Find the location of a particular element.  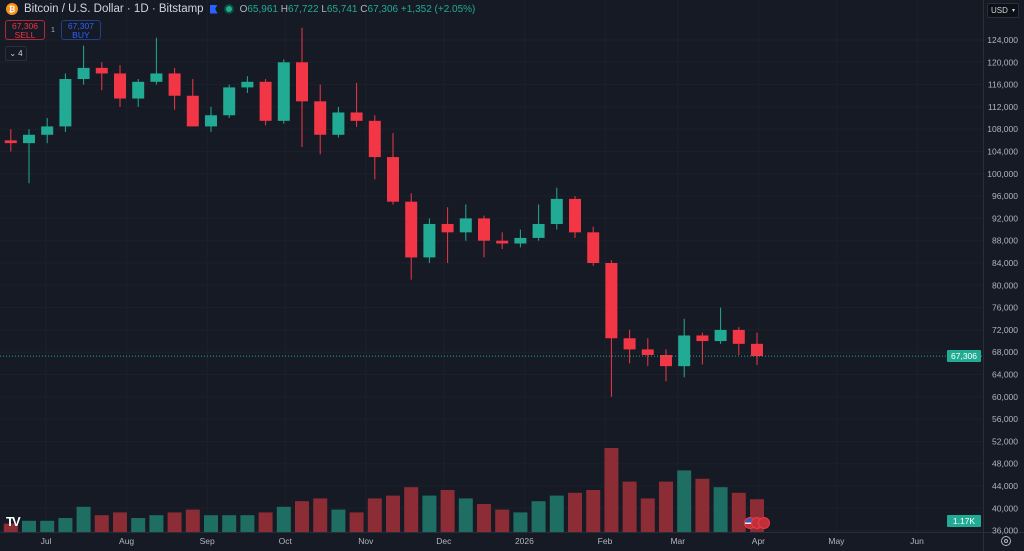

change-value: +1,352 (+2.05%) is located at coordinates (438, 9).